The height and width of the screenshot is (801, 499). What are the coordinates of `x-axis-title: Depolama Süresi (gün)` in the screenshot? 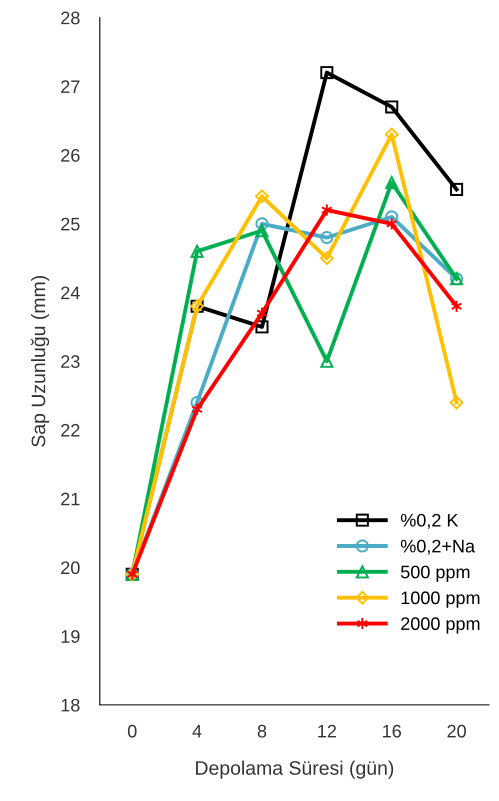 It's located at (295, 769).